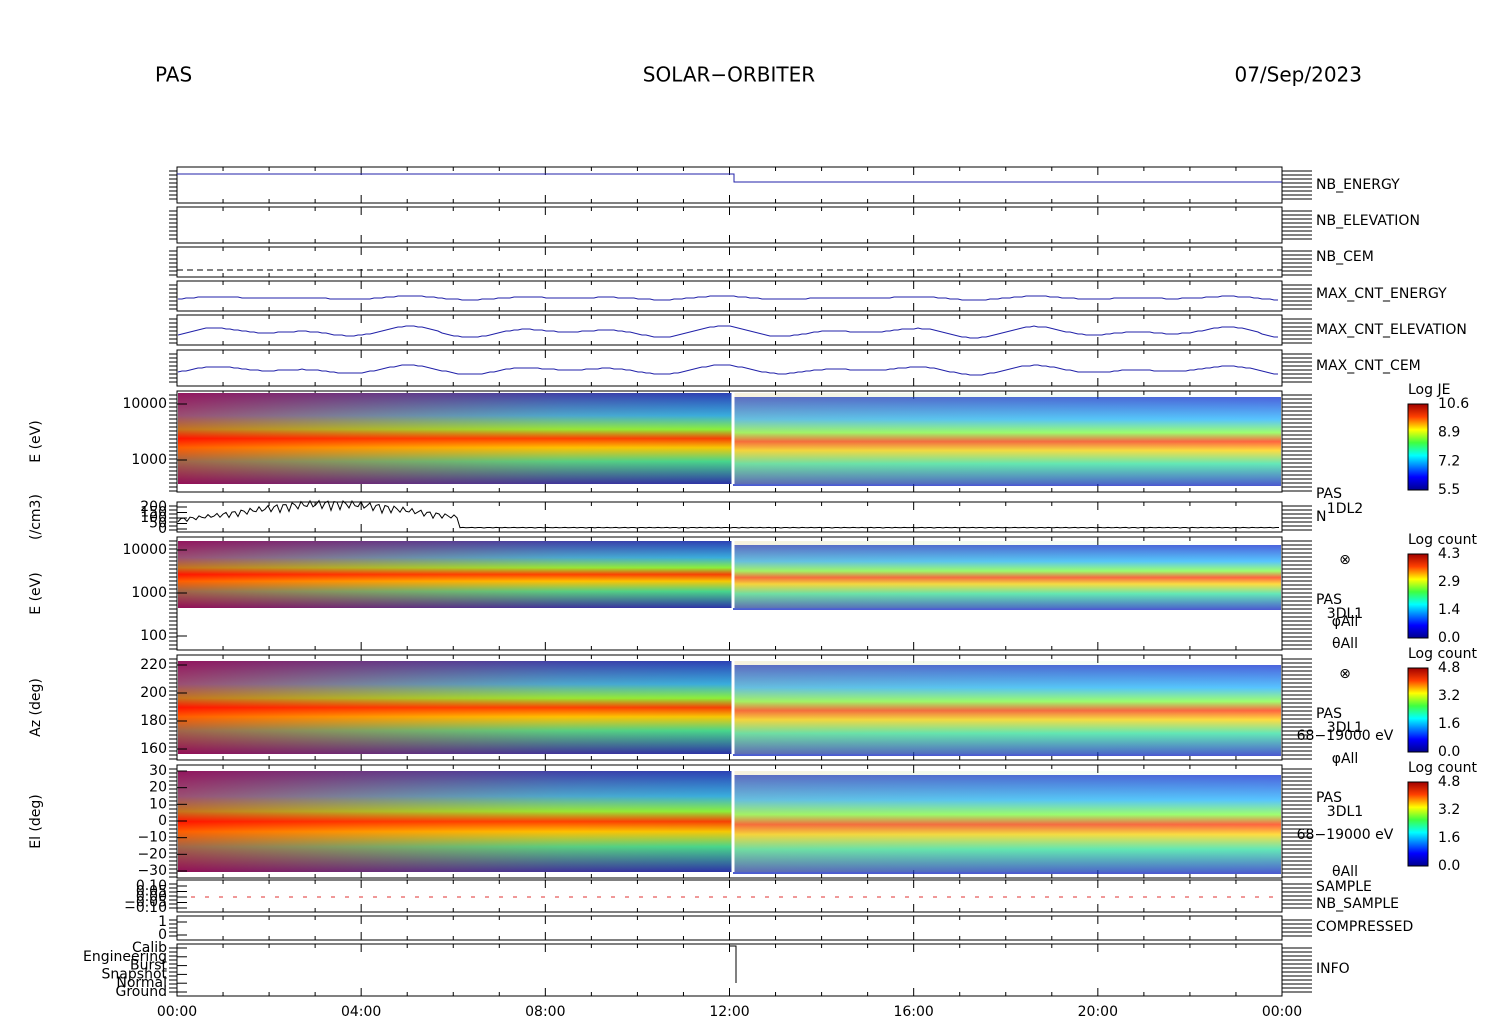 The width and height of the screenshot is (1512, 1020). What do you see at coordinates (1368, 366) in the screenshot?
I see `right-label: MAX_CNT_CEM` at bounding box center [1368, 366].